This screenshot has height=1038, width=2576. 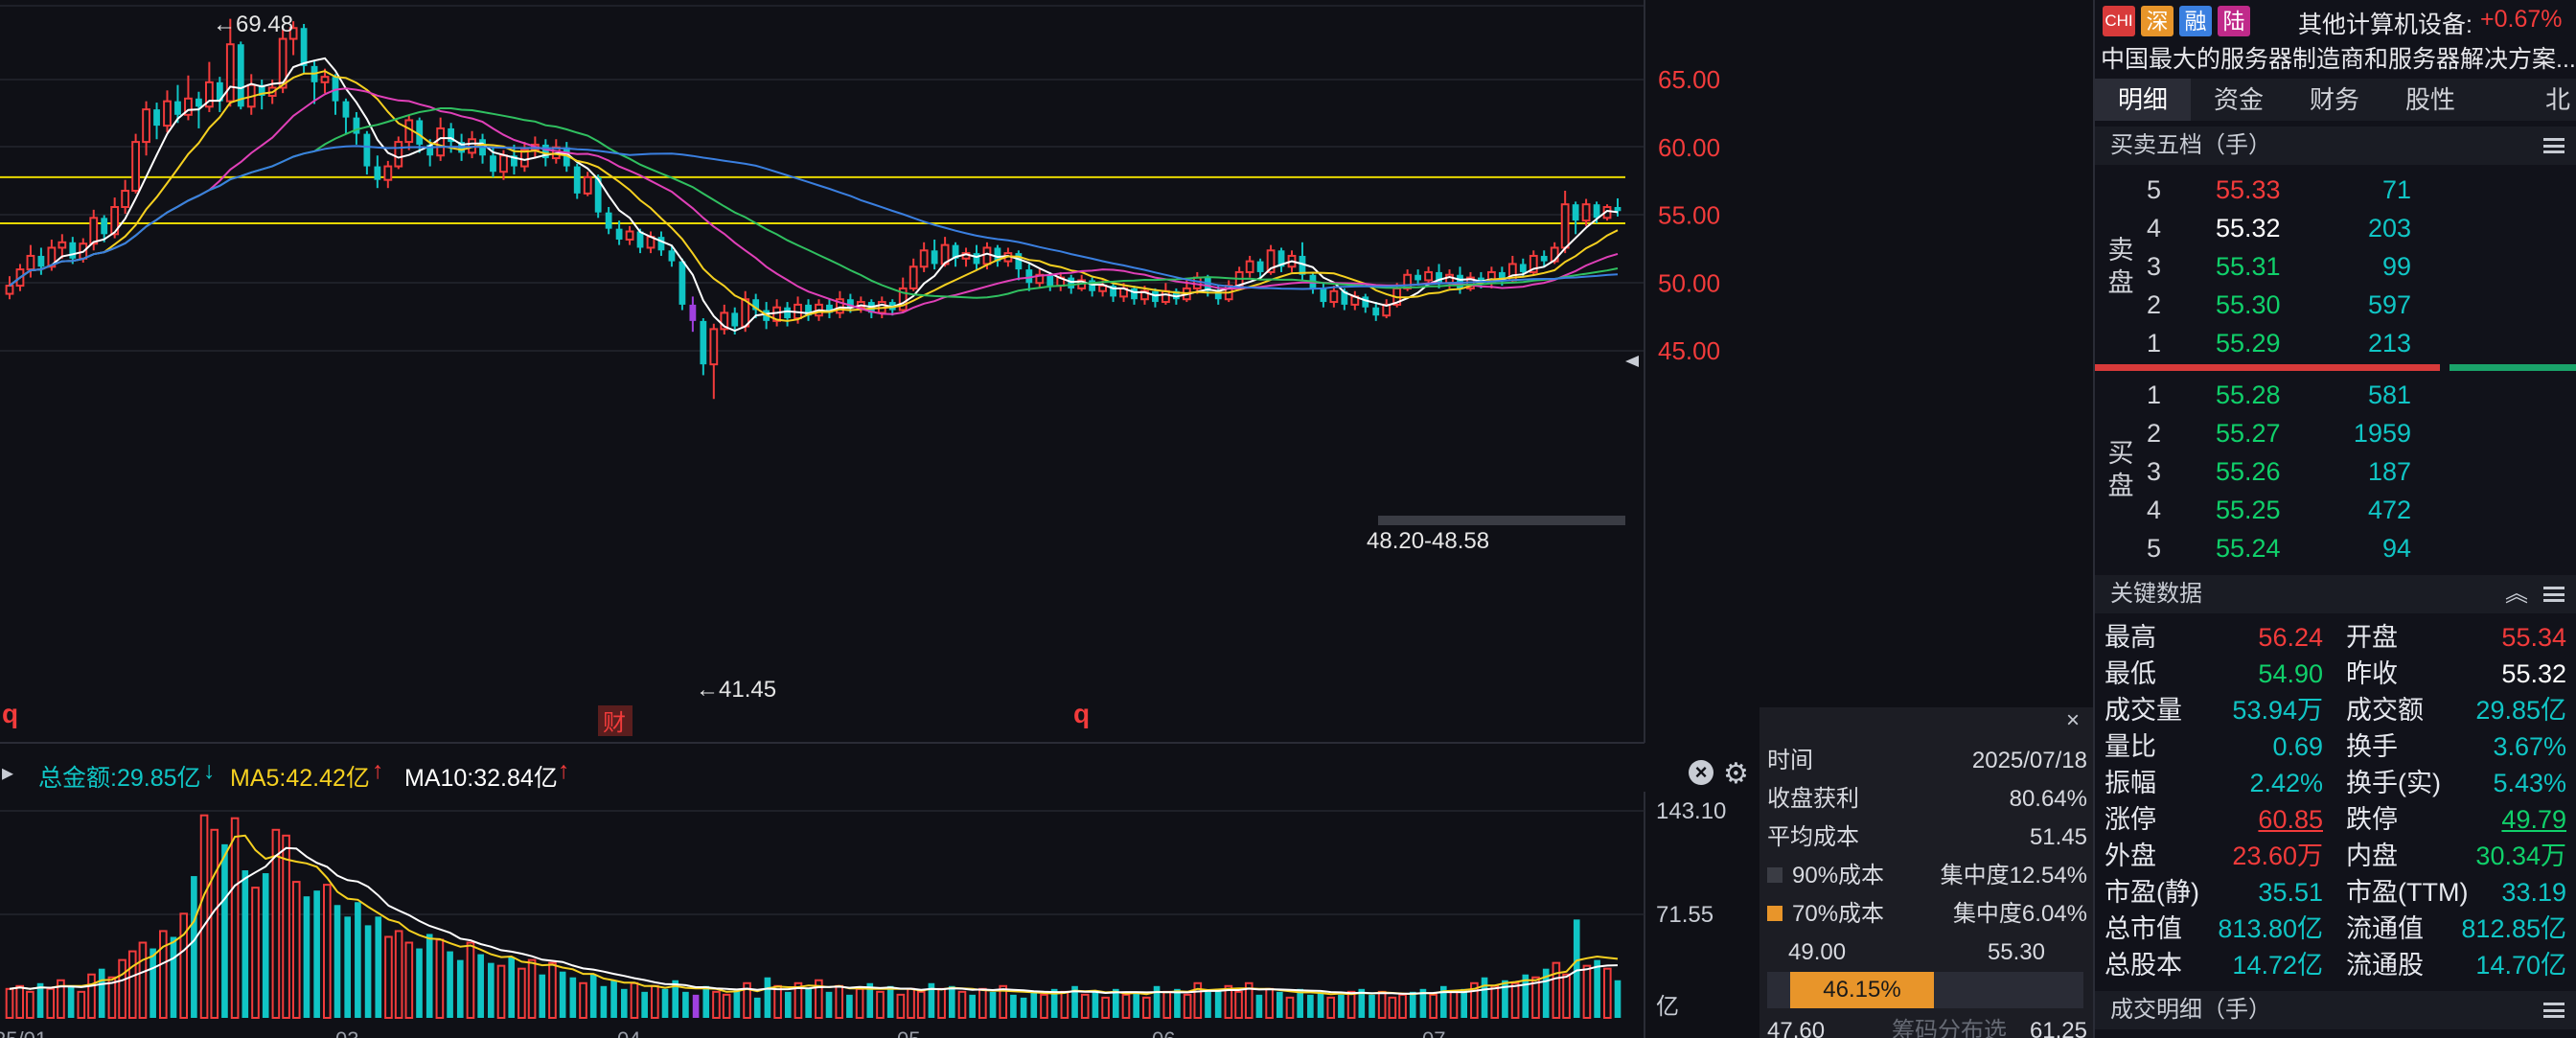 I want to click on orderbook-row: 2 55.30 597, so click(x=2361, y=305).